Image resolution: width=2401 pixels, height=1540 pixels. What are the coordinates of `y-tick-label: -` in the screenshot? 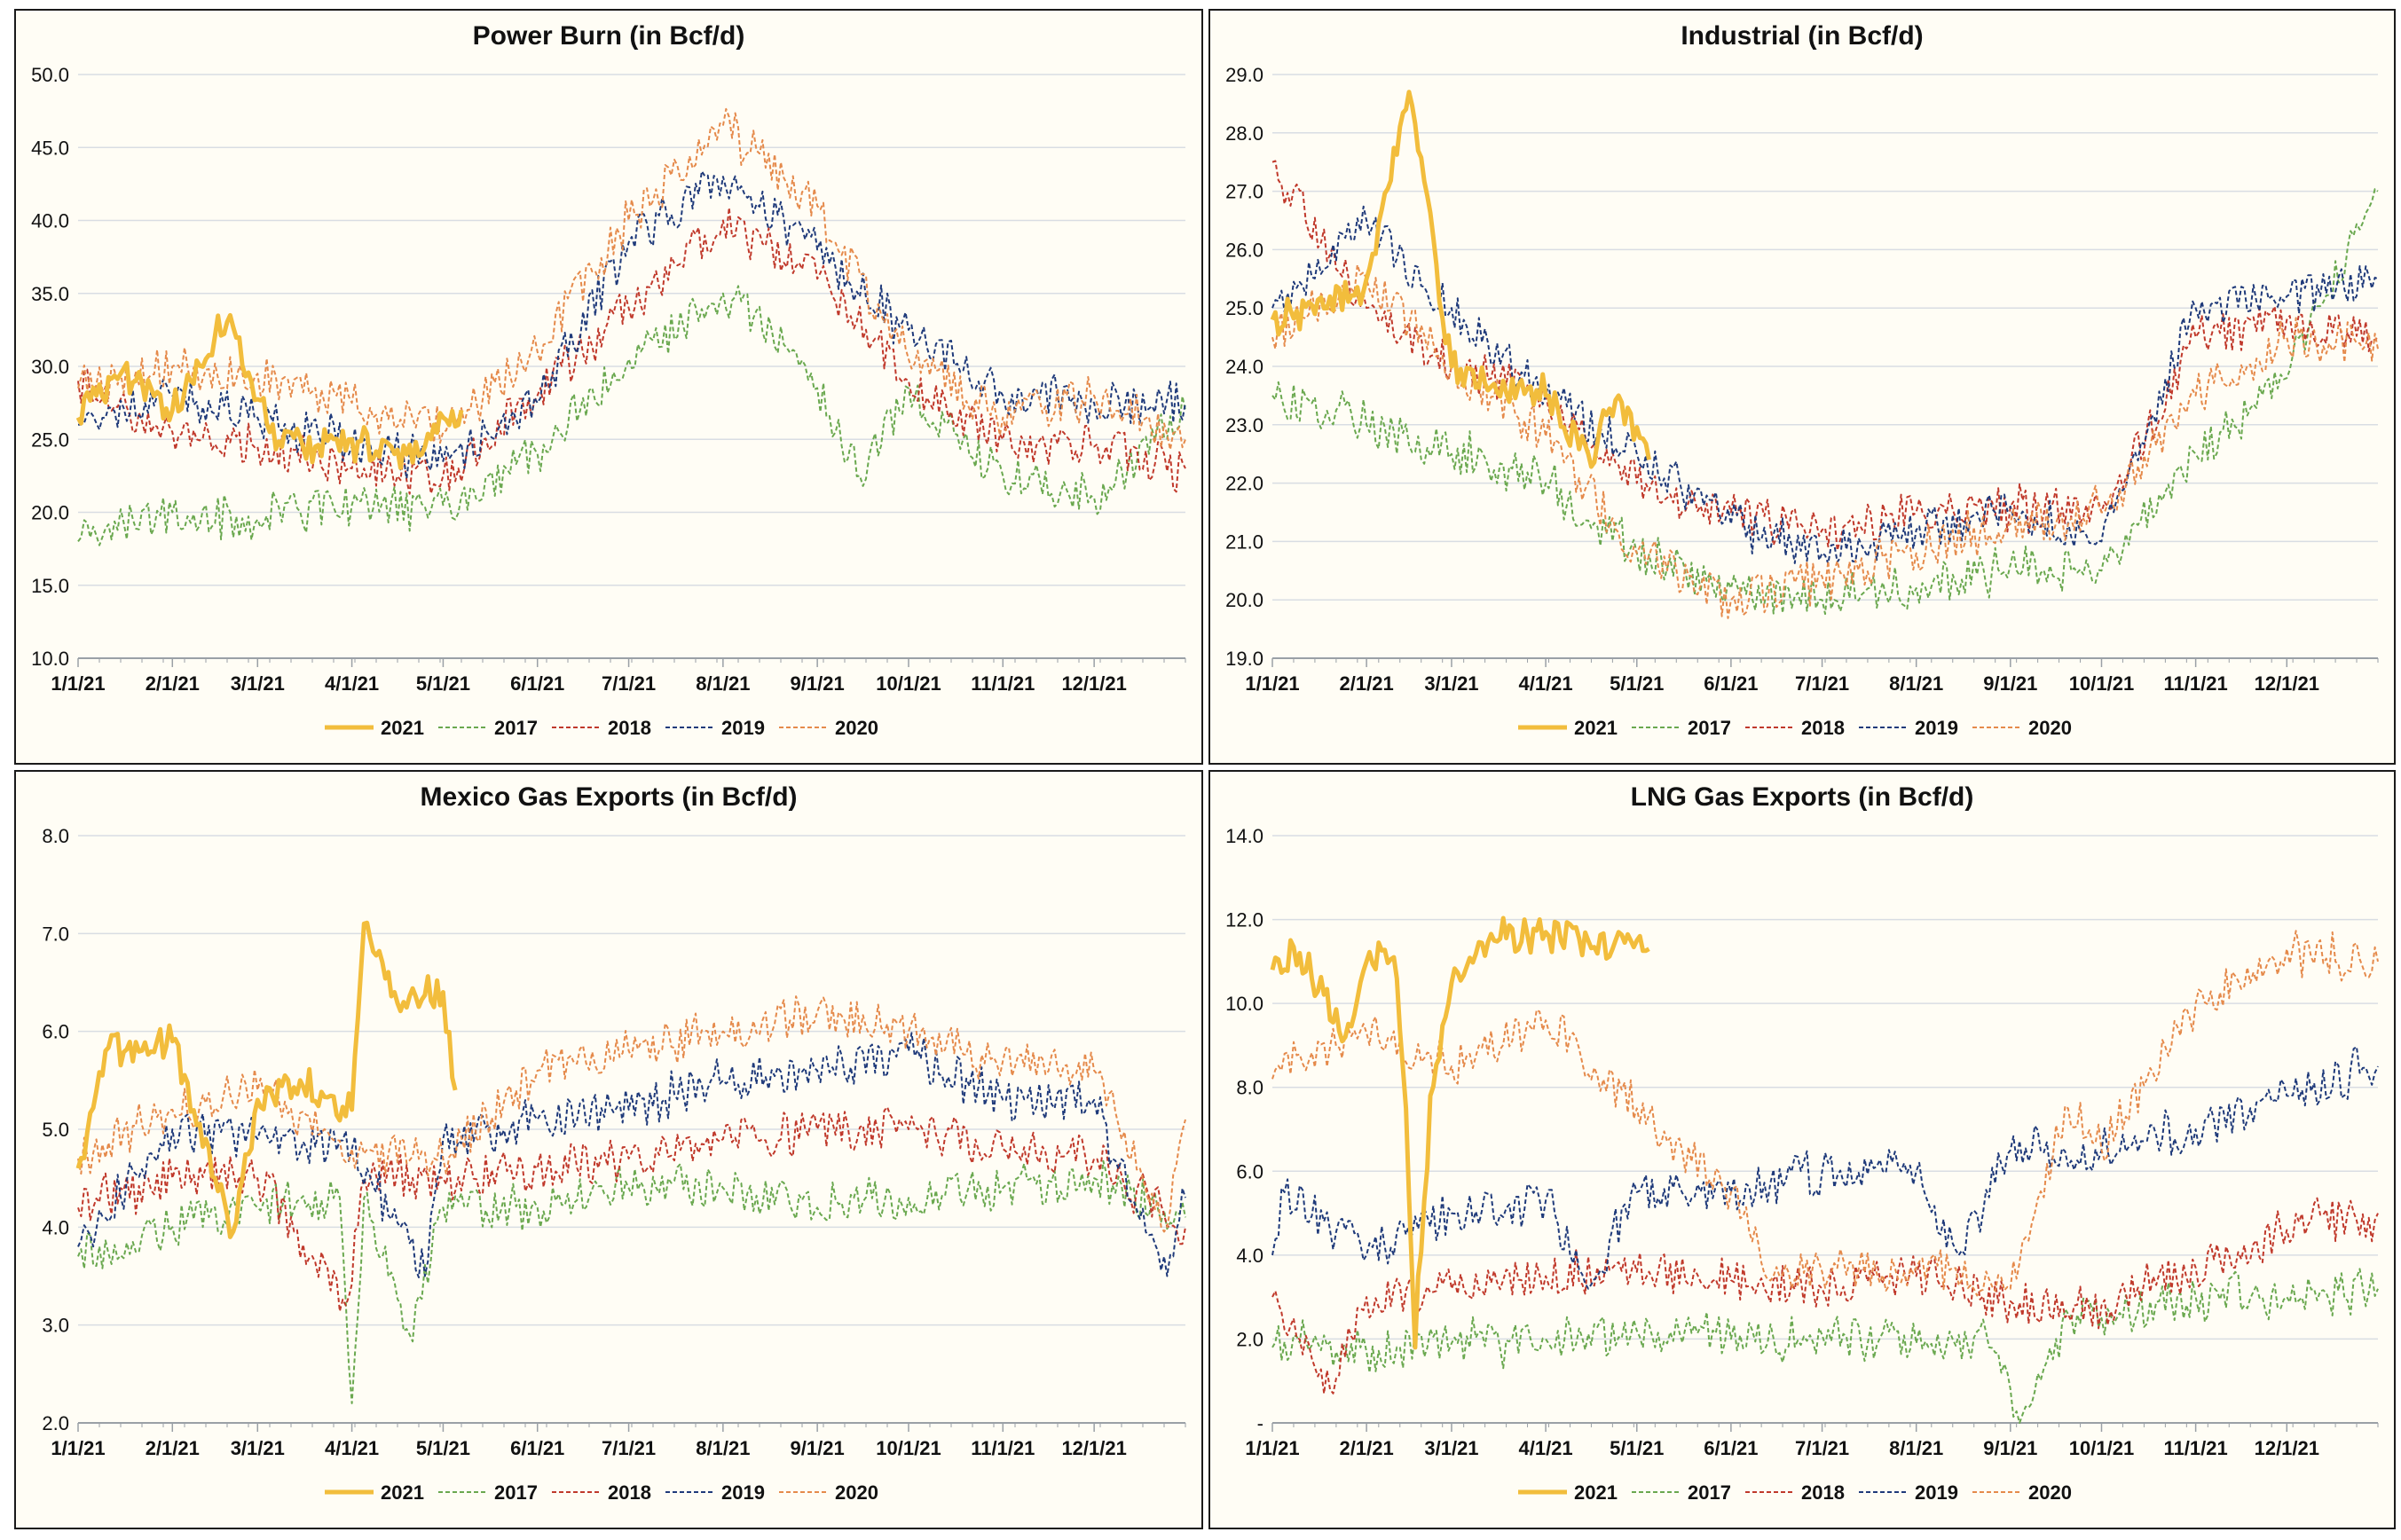 It's located at (1260, 1423).